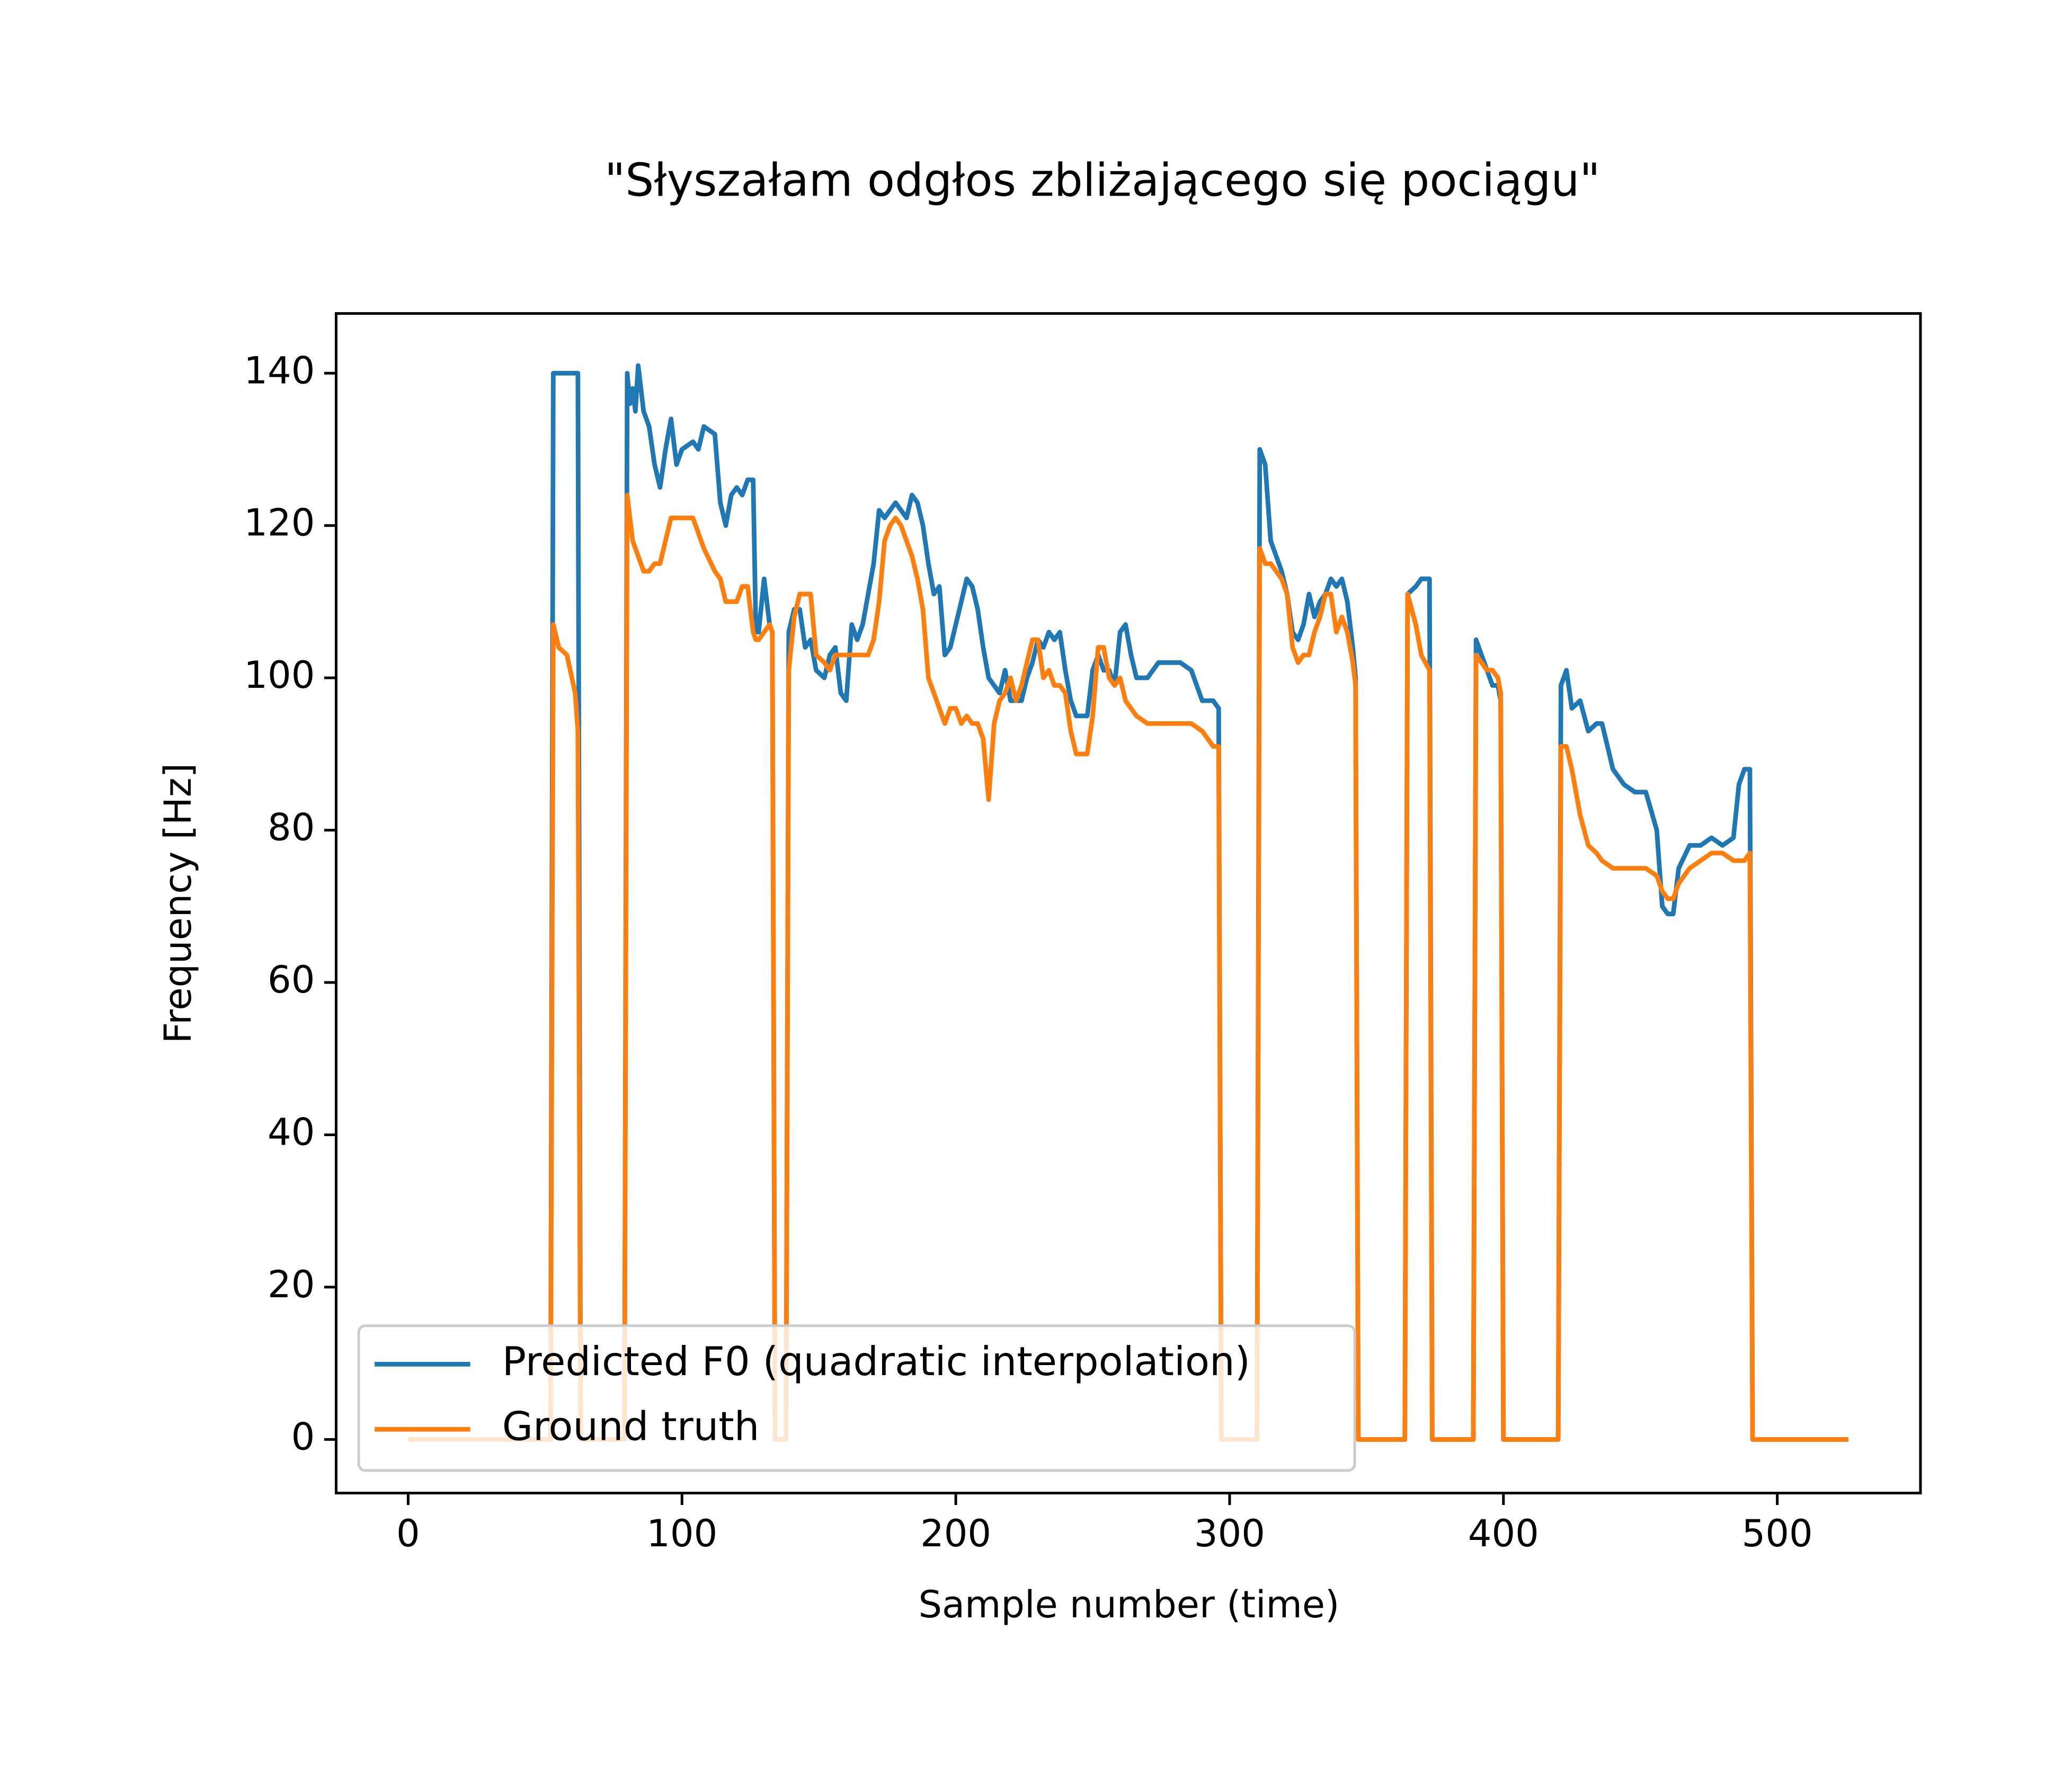 This screenshot has height=1780, width=2072. I want to click on x-tick-label: 0, so click(408, 1533).